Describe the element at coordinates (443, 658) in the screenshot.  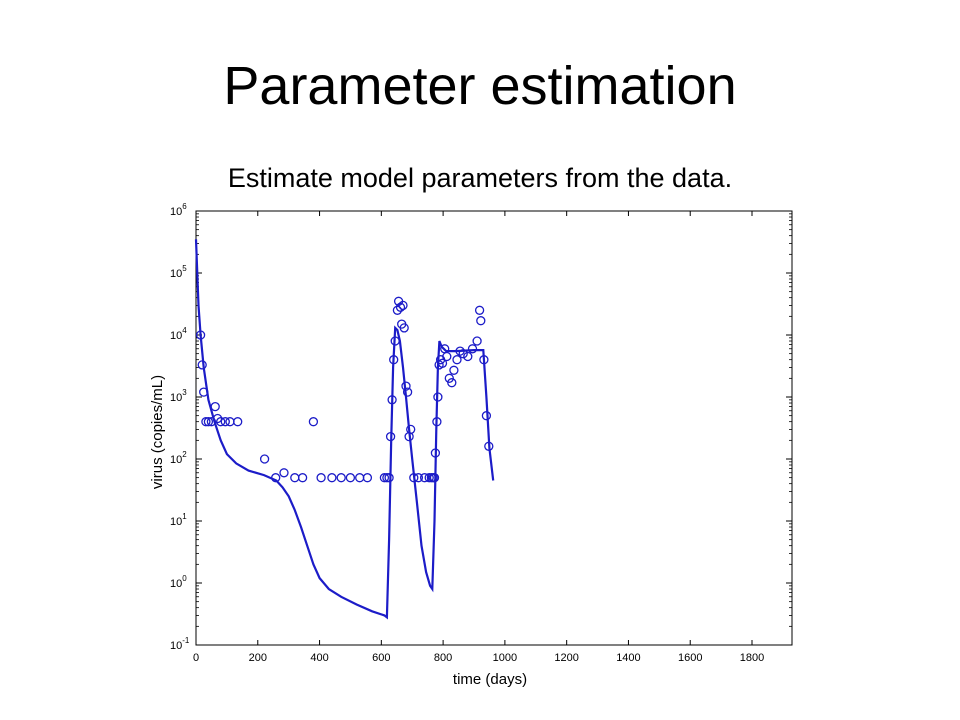
I see `x-tick-label: 800` at that location.